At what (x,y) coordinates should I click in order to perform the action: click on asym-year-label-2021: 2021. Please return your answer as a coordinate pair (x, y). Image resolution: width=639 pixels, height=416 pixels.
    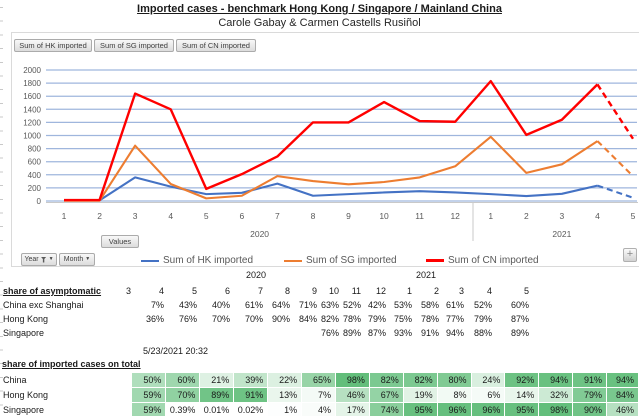
    Looking at the image, I should click on (426, 275).